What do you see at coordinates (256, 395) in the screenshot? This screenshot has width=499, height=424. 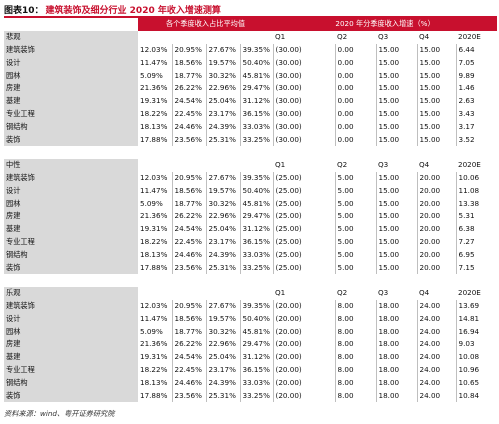 I see `quarter-share-cell: 33.25%` at bounding box center [256, 395].